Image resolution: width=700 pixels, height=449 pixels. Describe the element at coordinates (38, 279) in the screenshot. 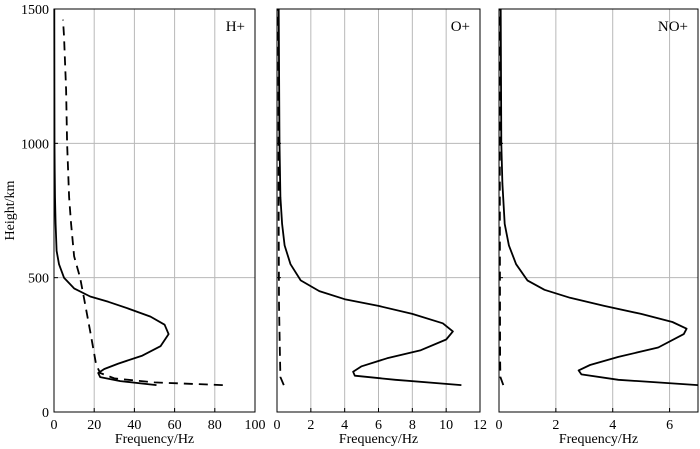

I see `y-tick-label: 500` at that location.